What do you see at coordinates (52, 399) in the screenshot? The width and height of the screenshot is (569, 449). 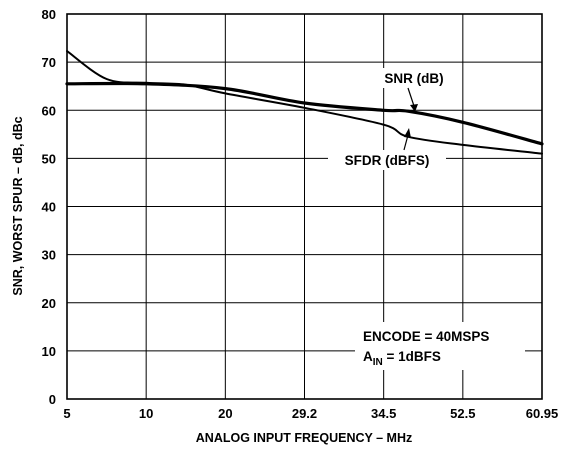 I see `y-tick-label: 0` at bounding box center [52, 399].